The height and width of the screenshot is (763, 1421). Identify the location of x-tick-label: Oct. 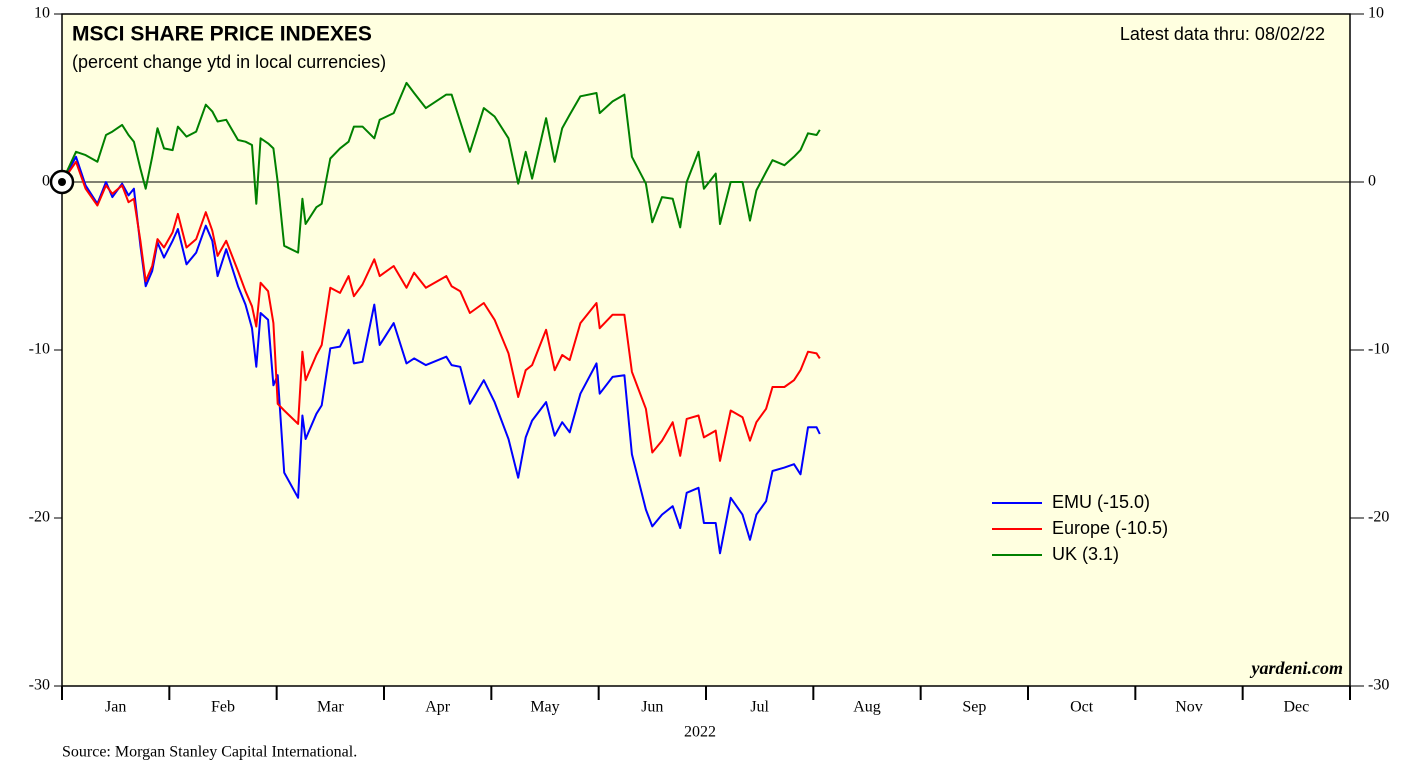
(1082, 707).